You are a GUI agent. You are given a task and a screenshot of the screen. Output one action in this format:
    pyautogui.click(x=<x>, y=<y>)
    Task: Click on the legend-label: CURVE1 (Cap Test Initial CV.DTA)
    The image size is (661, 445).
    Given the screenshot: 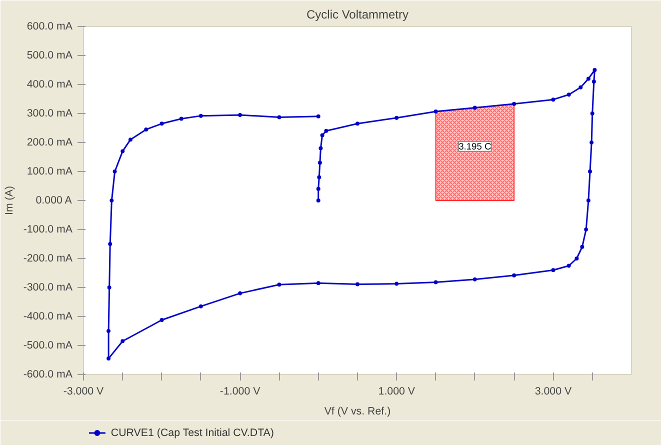 What is the action you would take?
    pyautogui.click(x=192, y=433)
    